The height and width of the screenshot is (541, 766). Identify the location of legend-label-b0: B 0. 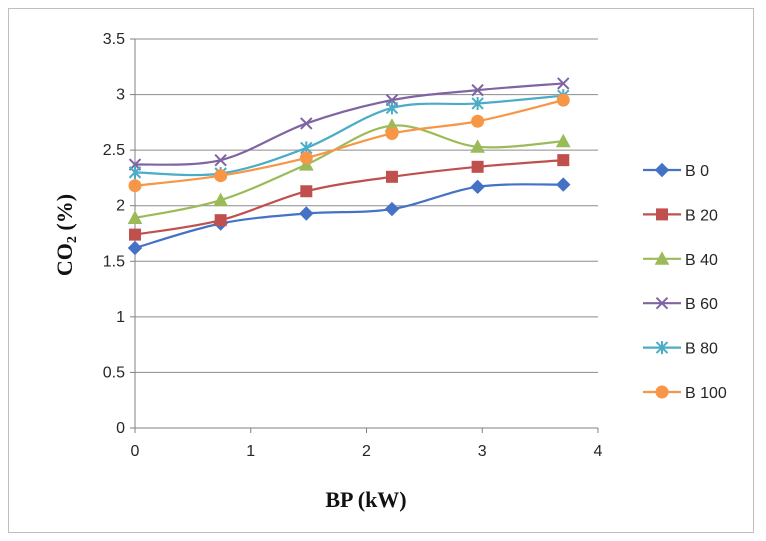
(697, 171).